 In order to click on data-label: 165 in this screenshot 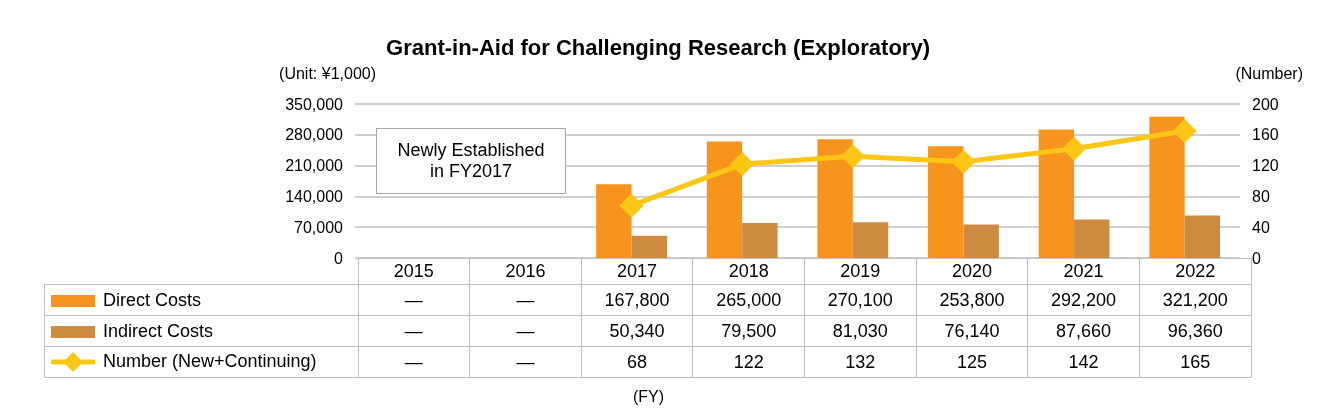, I will do `click(1195, 362)`.